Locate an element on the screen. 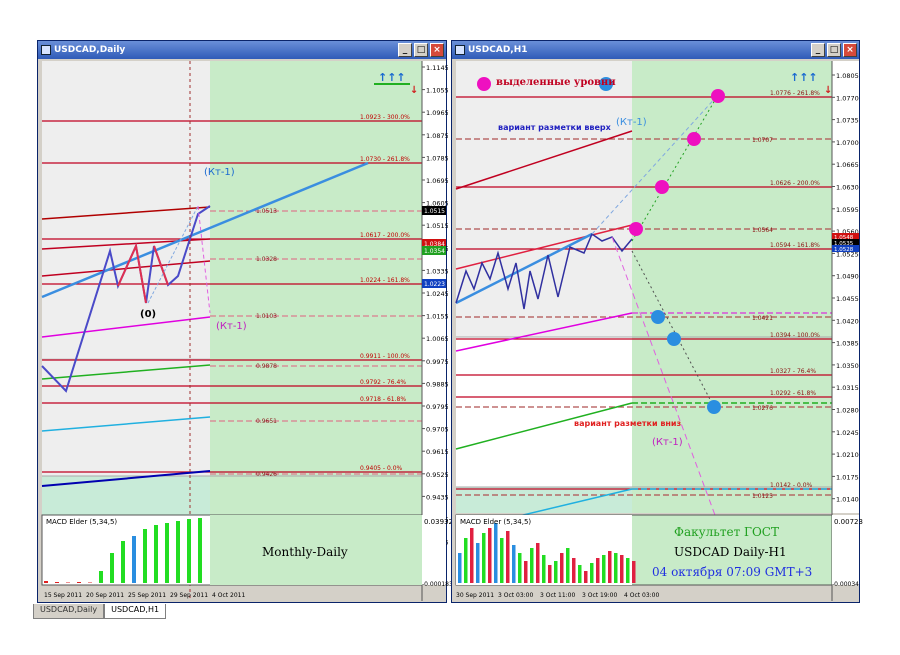 This screenshot has width=900, height=655. axis-label: 1.0455 is located at coordinates (847, 299).